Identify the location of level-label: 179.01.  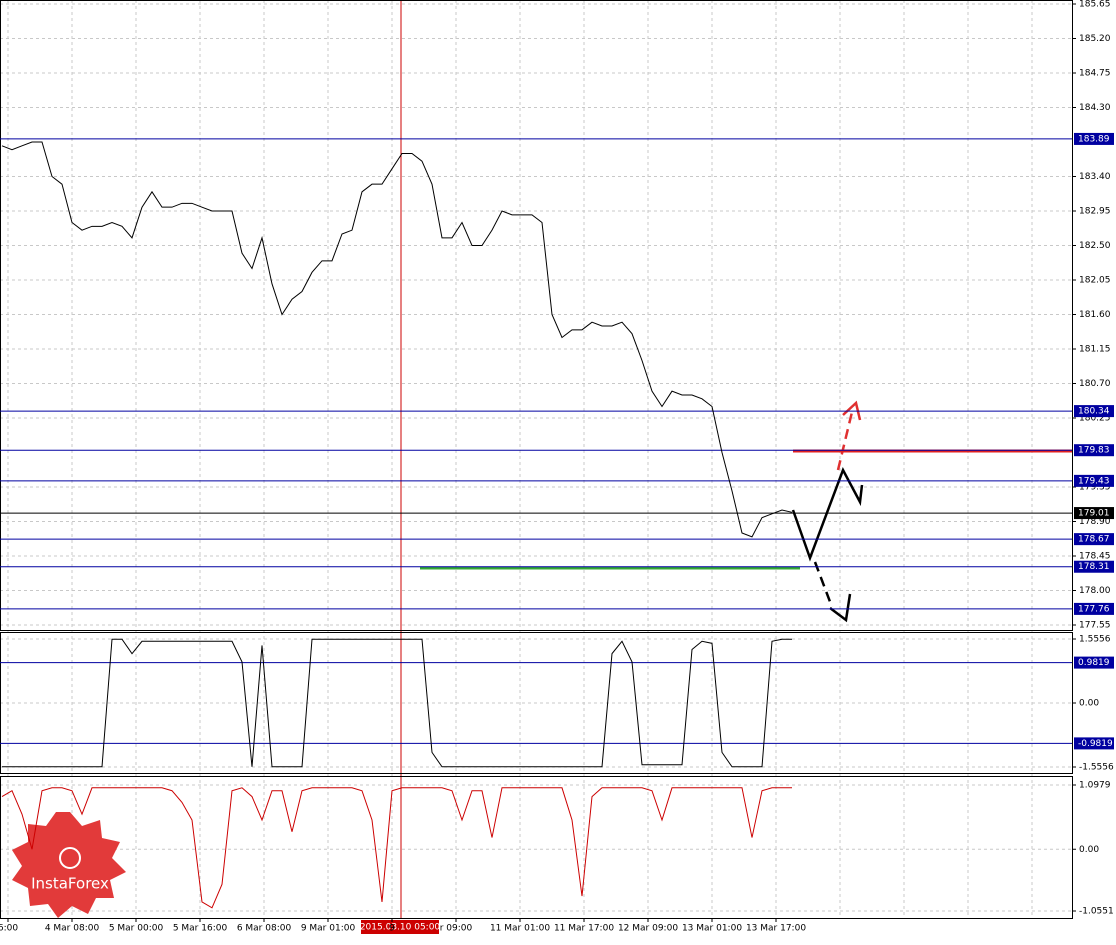
(1094, 514).